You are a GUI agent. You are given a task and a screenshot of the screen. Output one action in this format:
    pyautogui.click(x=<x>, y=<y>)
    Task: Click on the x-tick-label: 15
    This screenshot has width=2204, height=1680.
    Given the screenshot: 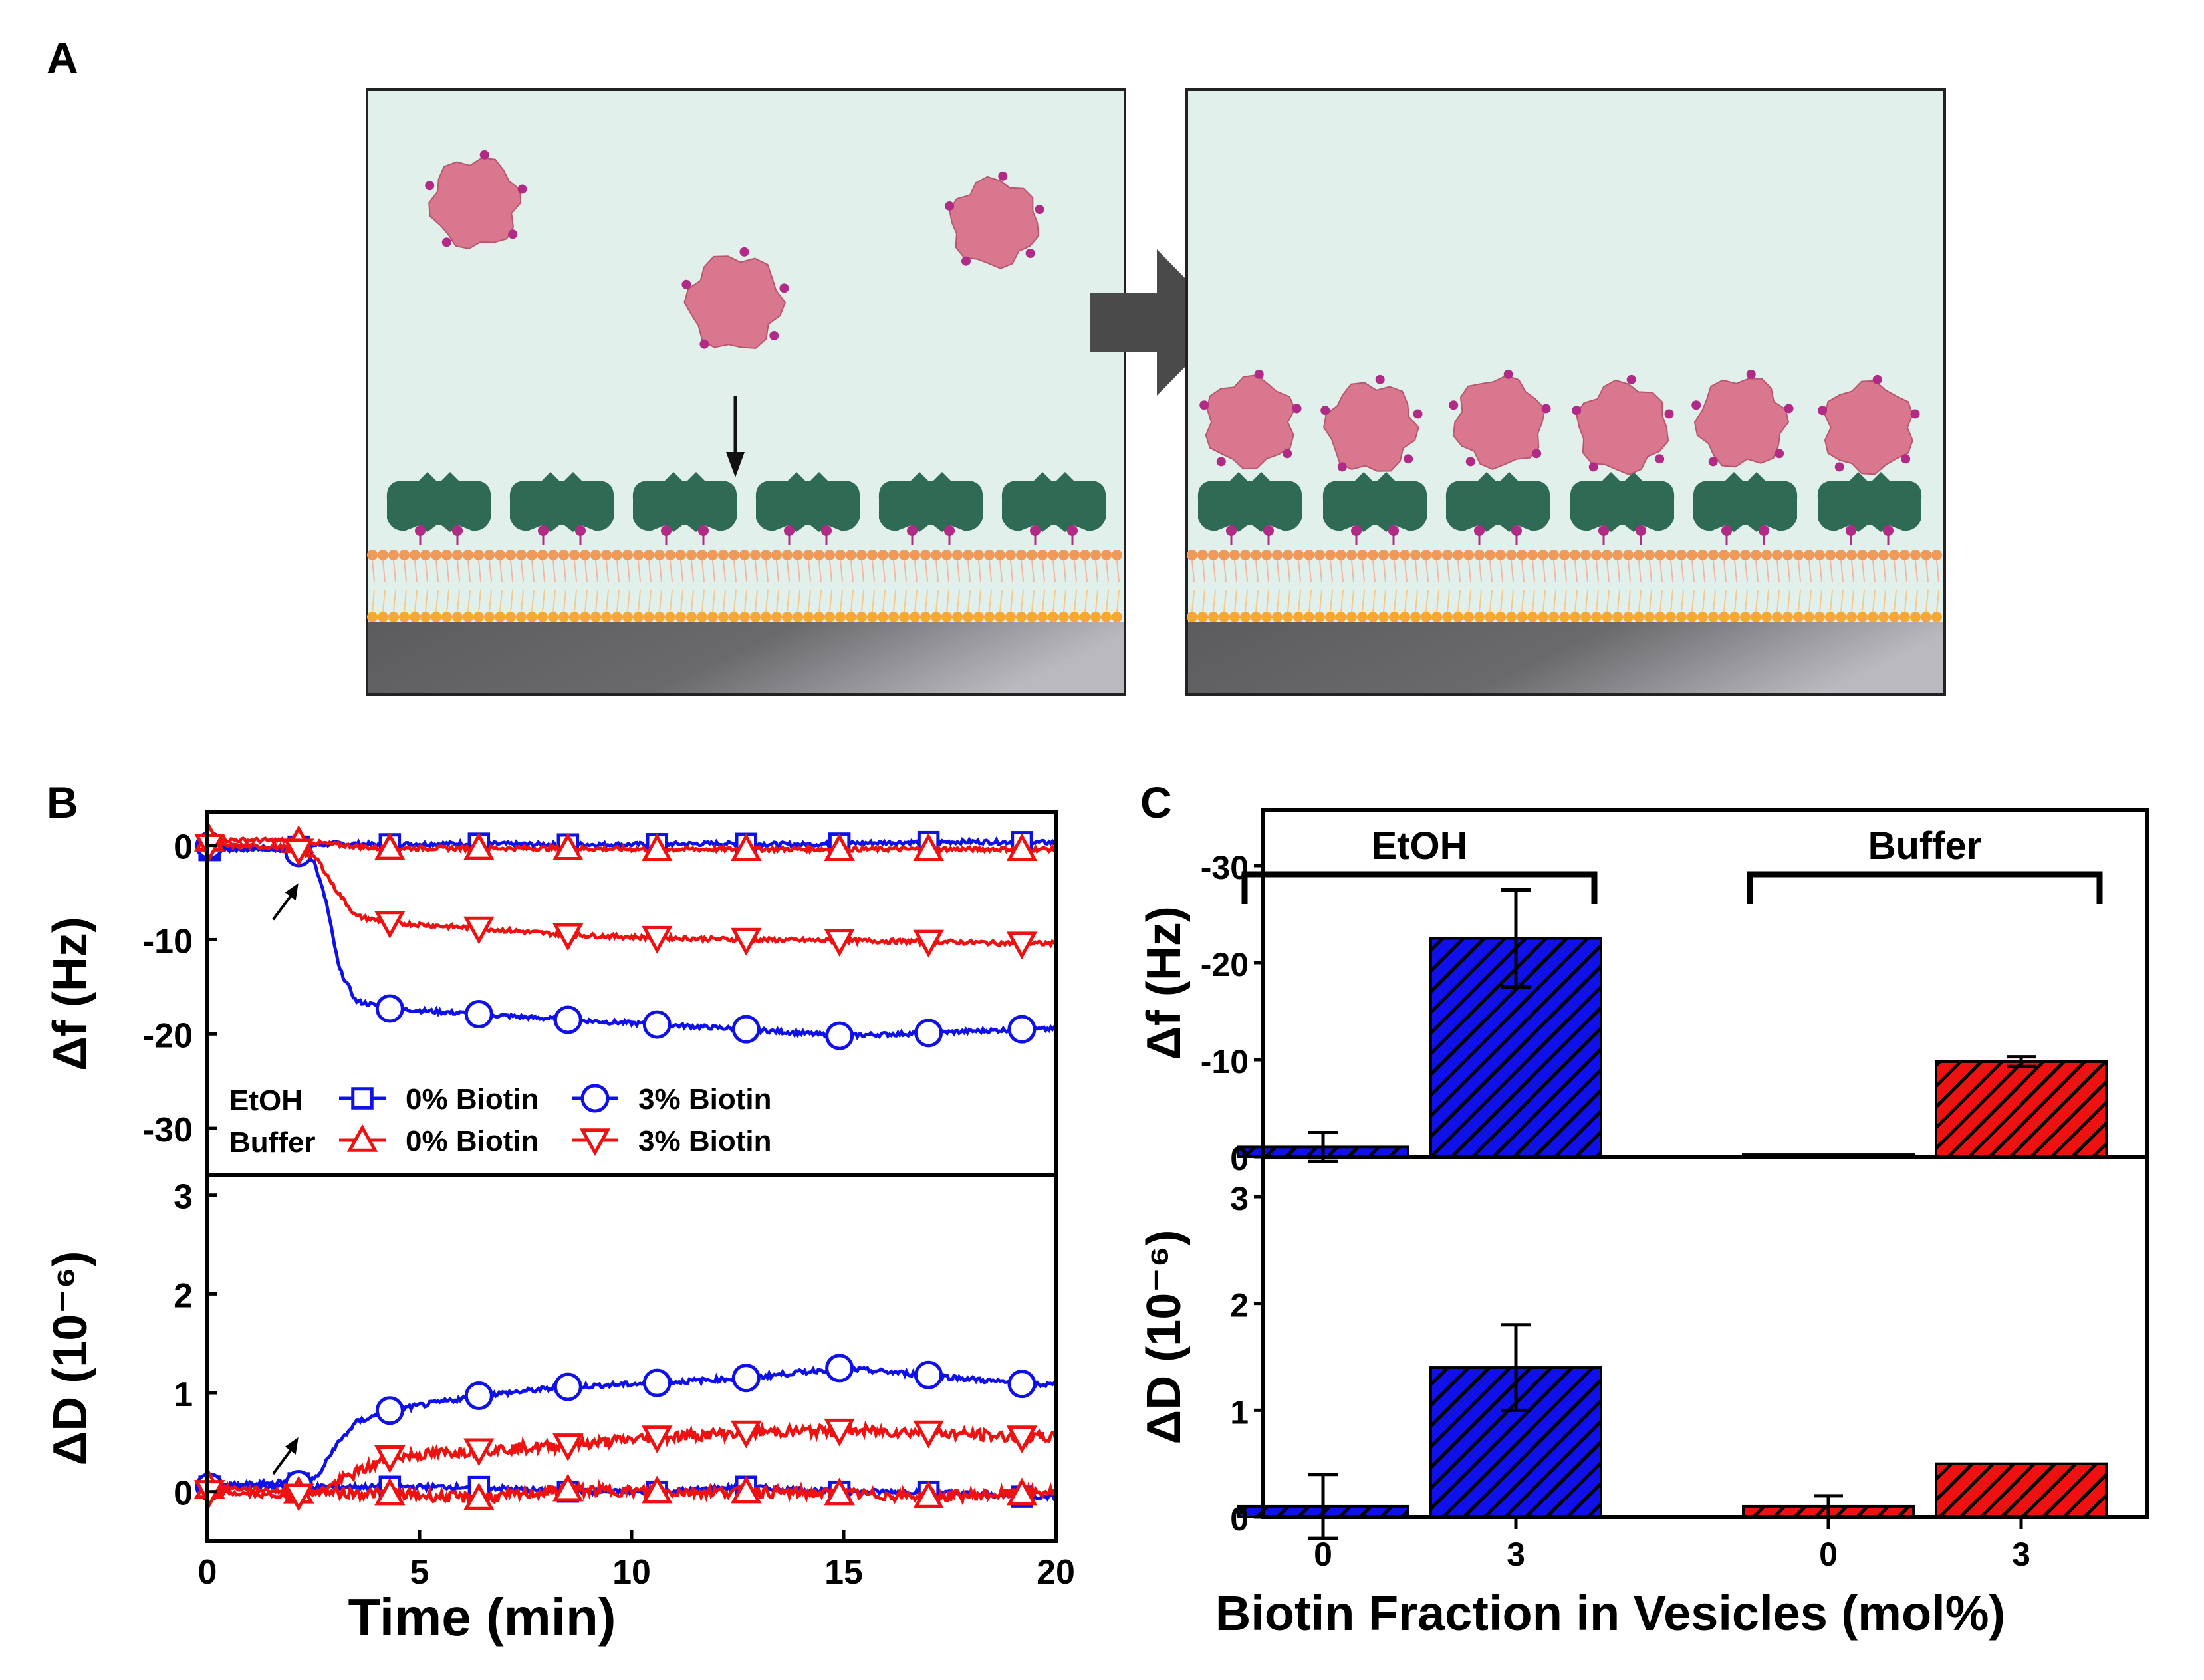 What is the action you would take?
    pyautogui.click(x=843, y=1572)
    